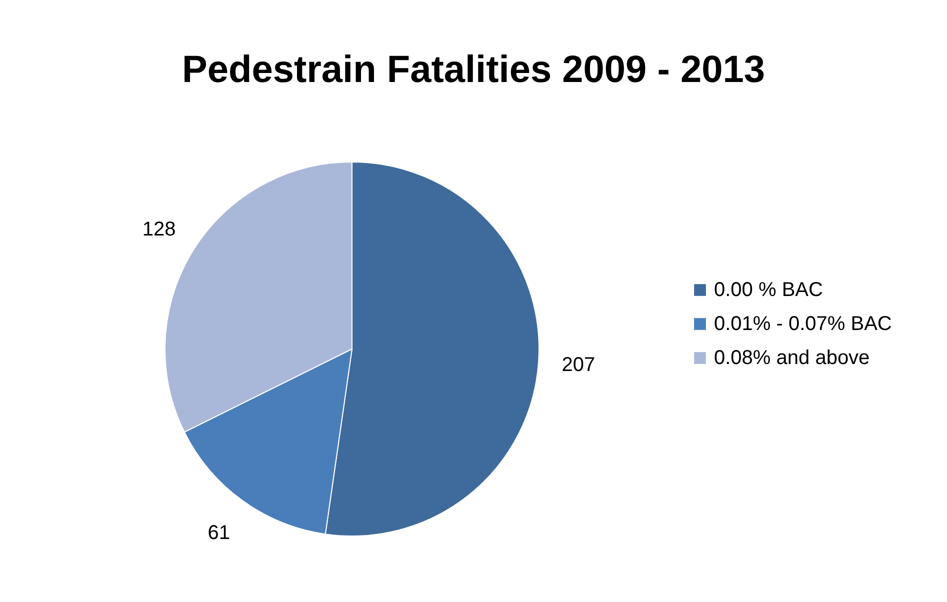 Image resolution: width=947 pixels, height=602 pixels. What do you see at coordinates (579, 365) in the screenshot?
I see `data-label: 207` at bounding box center [579, 365].